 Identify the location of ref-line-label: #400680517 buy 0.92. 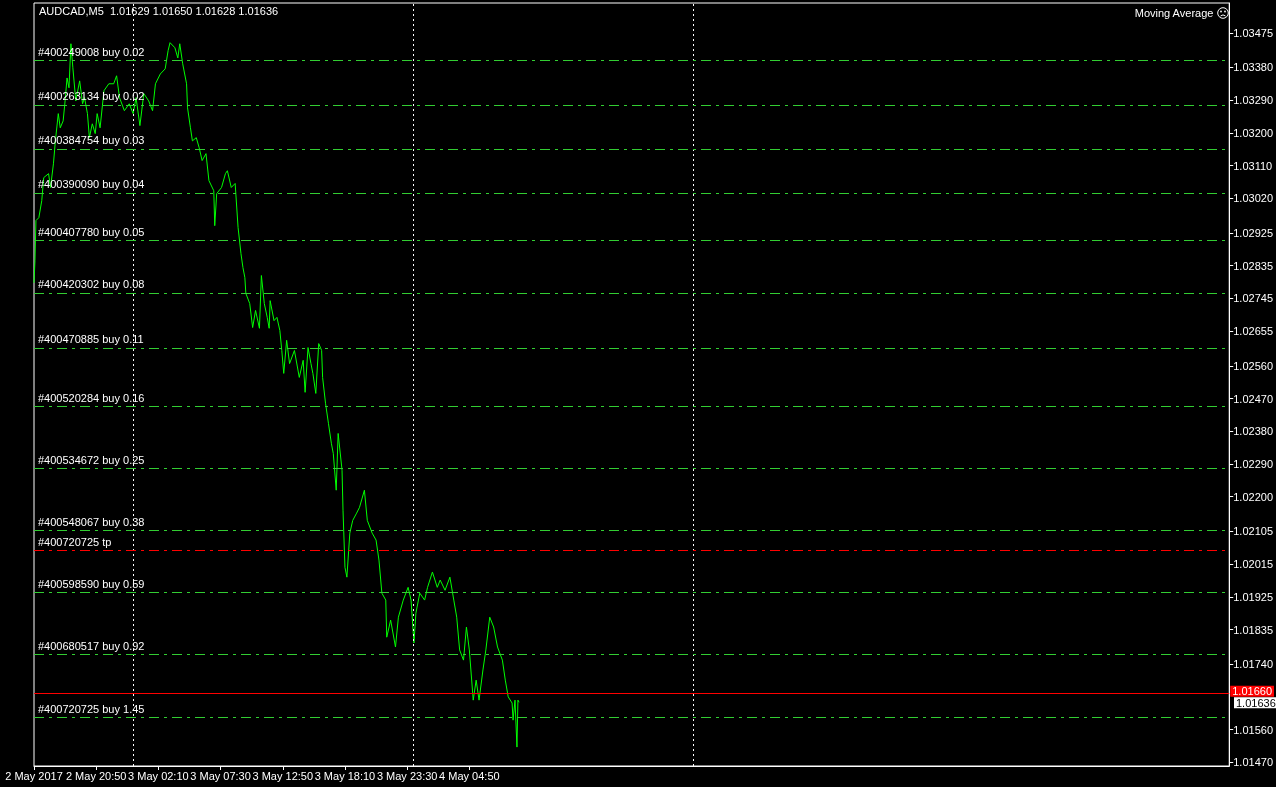
(91, 645).